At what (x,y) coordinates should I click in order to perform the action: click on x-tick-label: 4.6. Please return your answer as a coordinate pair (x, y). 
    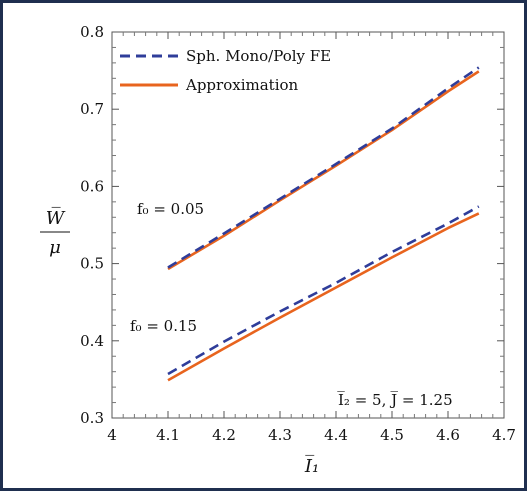
    Looking at the image, I should click on (448, 435).